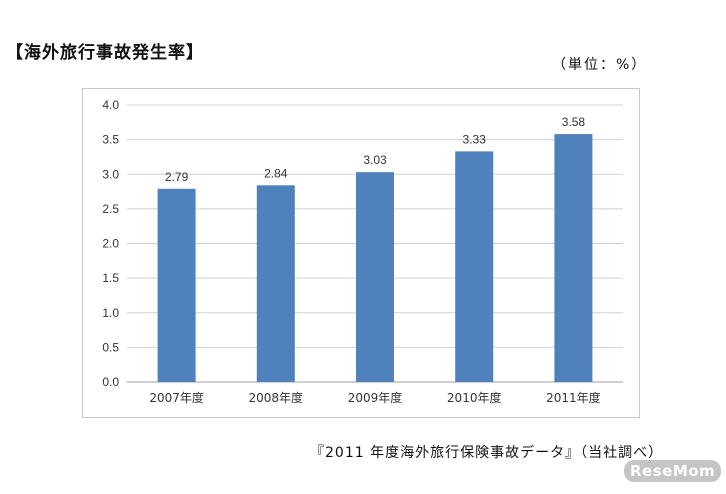 The width and height of the screenshot is (726, 494). I want to click on x-tick-label: 2011年度, so click(573, 397).